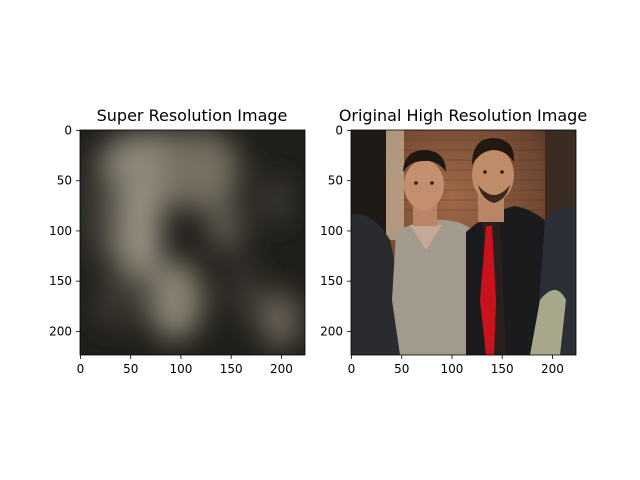 This screenshot has height=480, width=640. What do you see at coordinates (451, 369) in the screenshot?
I see `right-x-tick-label: 100` at bounding box center [451, 369].